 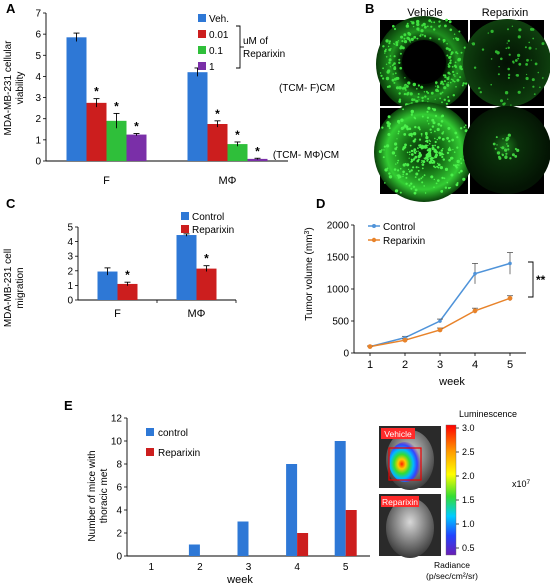 What do you see at coordinates (70, 257) in the screenshot?
I see `y-tick-label: 3` at bounding box center [70, 257].